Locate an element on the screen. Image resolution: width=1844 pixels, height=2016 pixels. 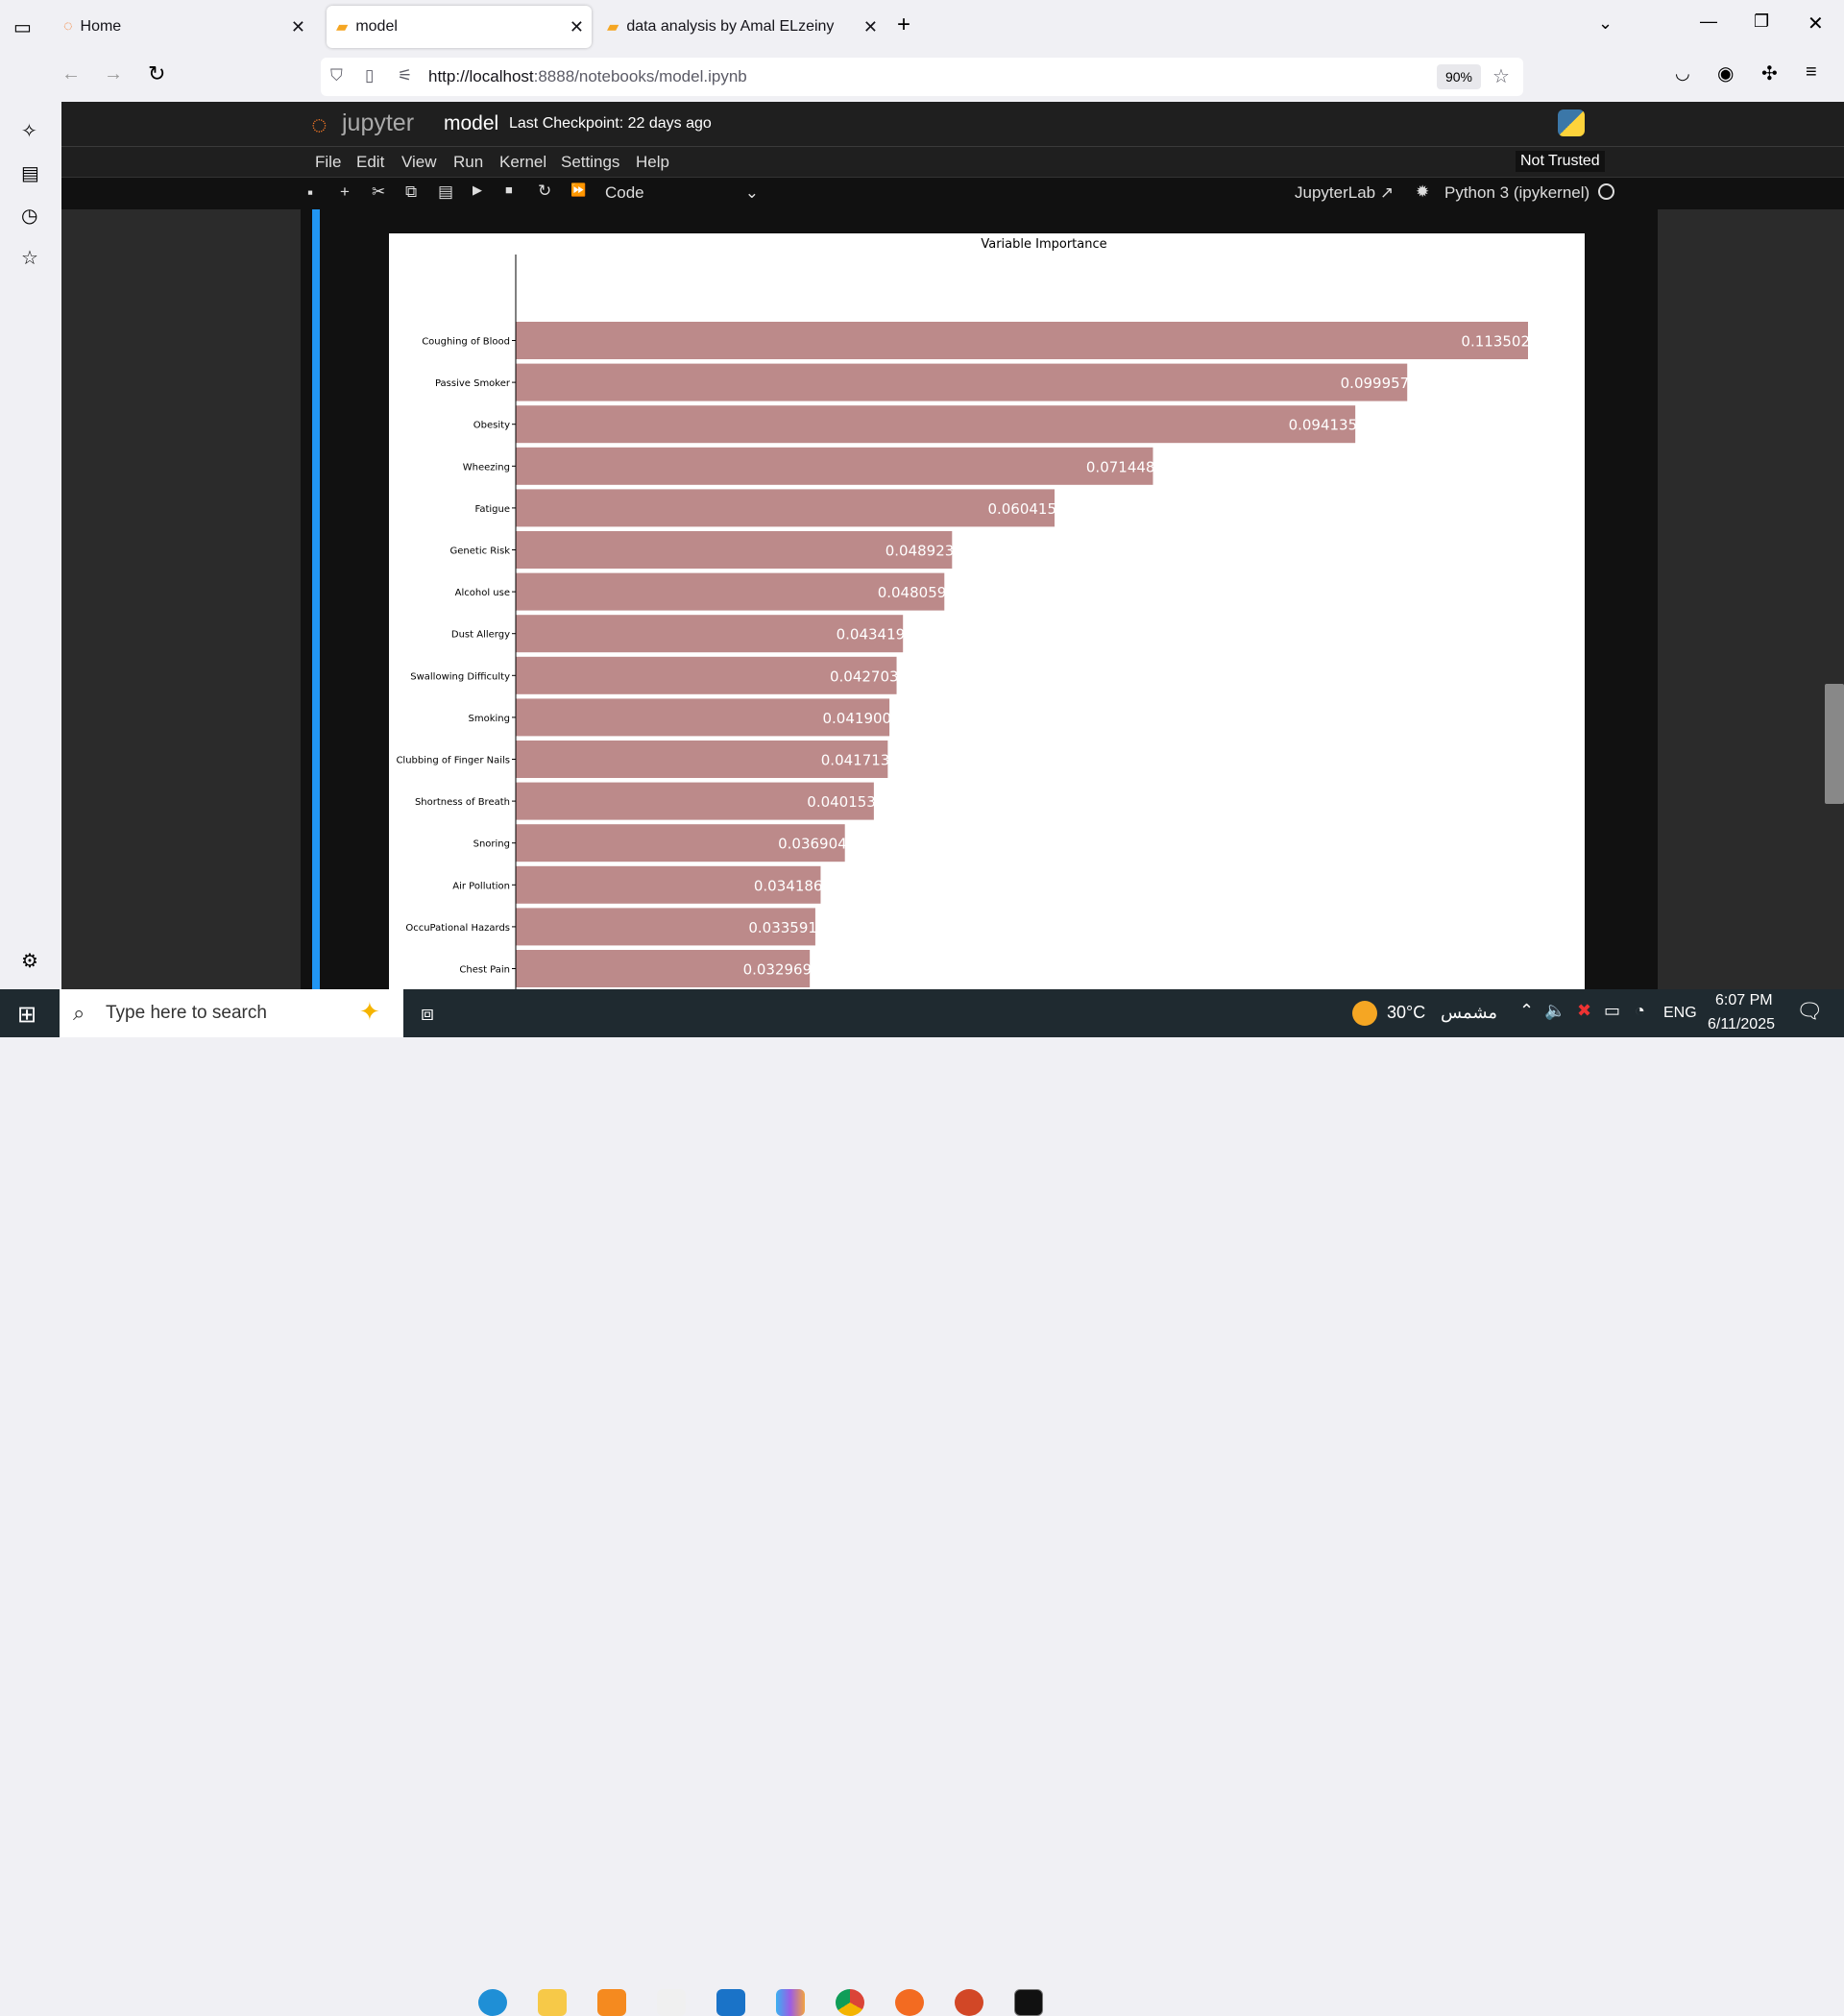
edge-icon is located at coordinates (492, 2003).